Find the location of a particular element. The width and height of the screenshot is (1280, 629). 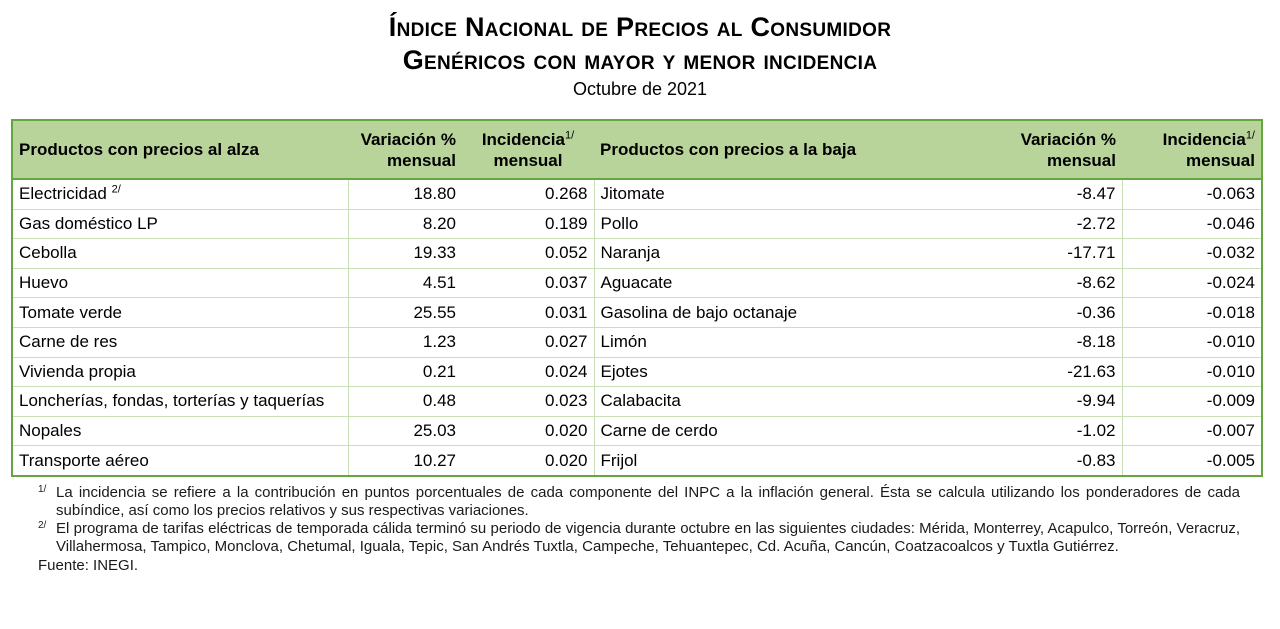

down-variation-text: -17.71 is located at coordinates (1091, 253).